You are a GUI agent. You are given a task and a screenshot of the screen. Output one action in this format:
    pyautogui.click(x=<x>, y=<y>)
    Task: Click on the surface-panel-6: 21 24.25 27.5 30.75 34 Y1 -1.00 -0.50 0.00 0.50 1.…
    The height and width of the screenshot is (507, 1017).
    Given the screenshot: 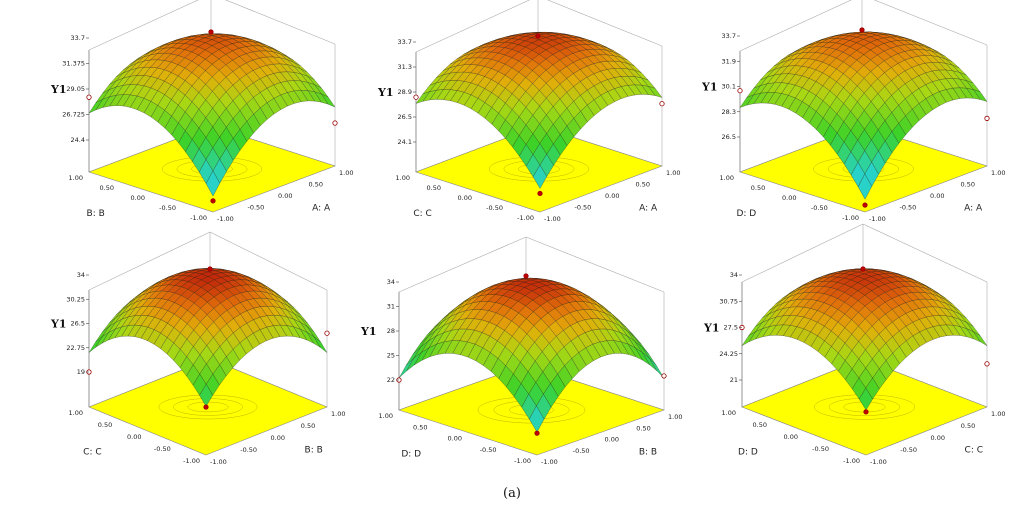 What is the action you would take?
    pyautogui.click(x=854, y=344)
    